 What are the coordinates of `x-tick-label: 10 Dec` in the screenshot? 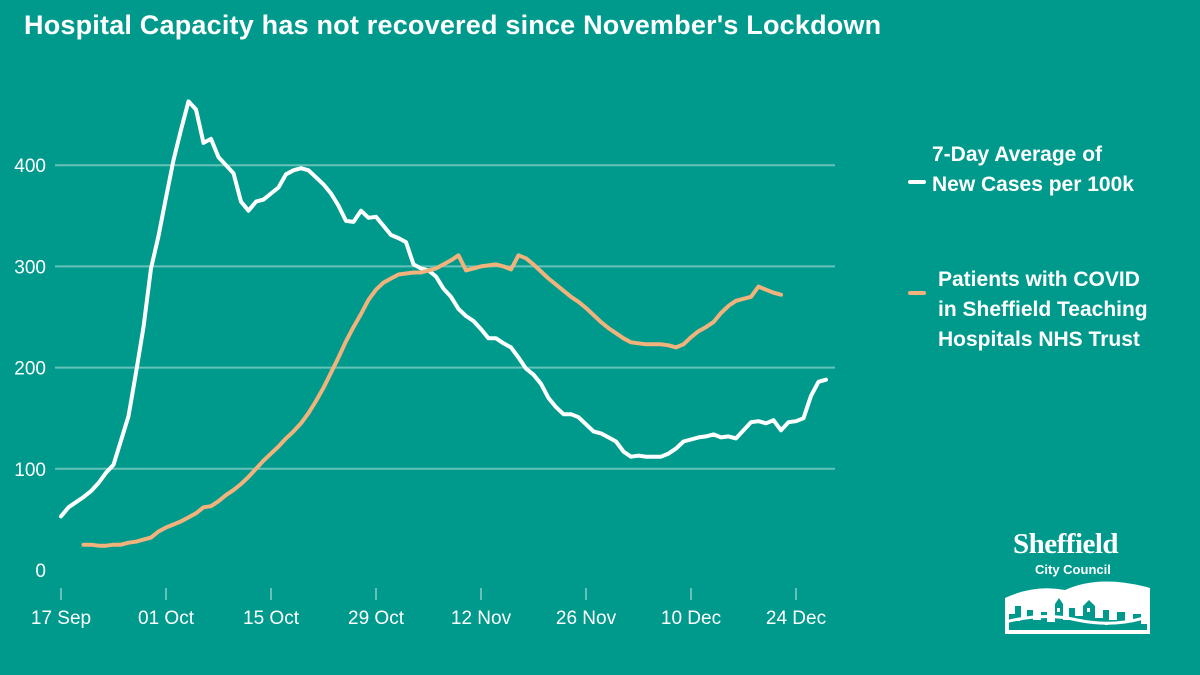 It's located at (691, 618).